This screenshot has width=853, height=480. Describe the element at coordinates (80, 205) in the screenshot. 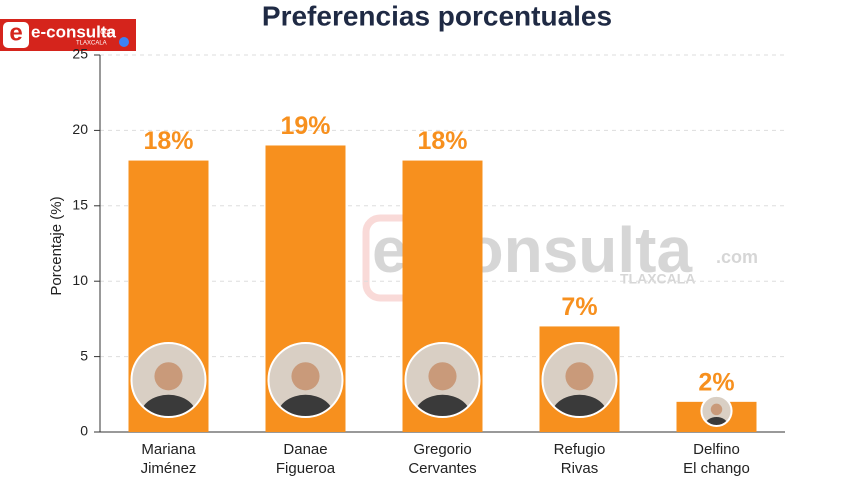

I see `y-tick-label: 15` at that location.